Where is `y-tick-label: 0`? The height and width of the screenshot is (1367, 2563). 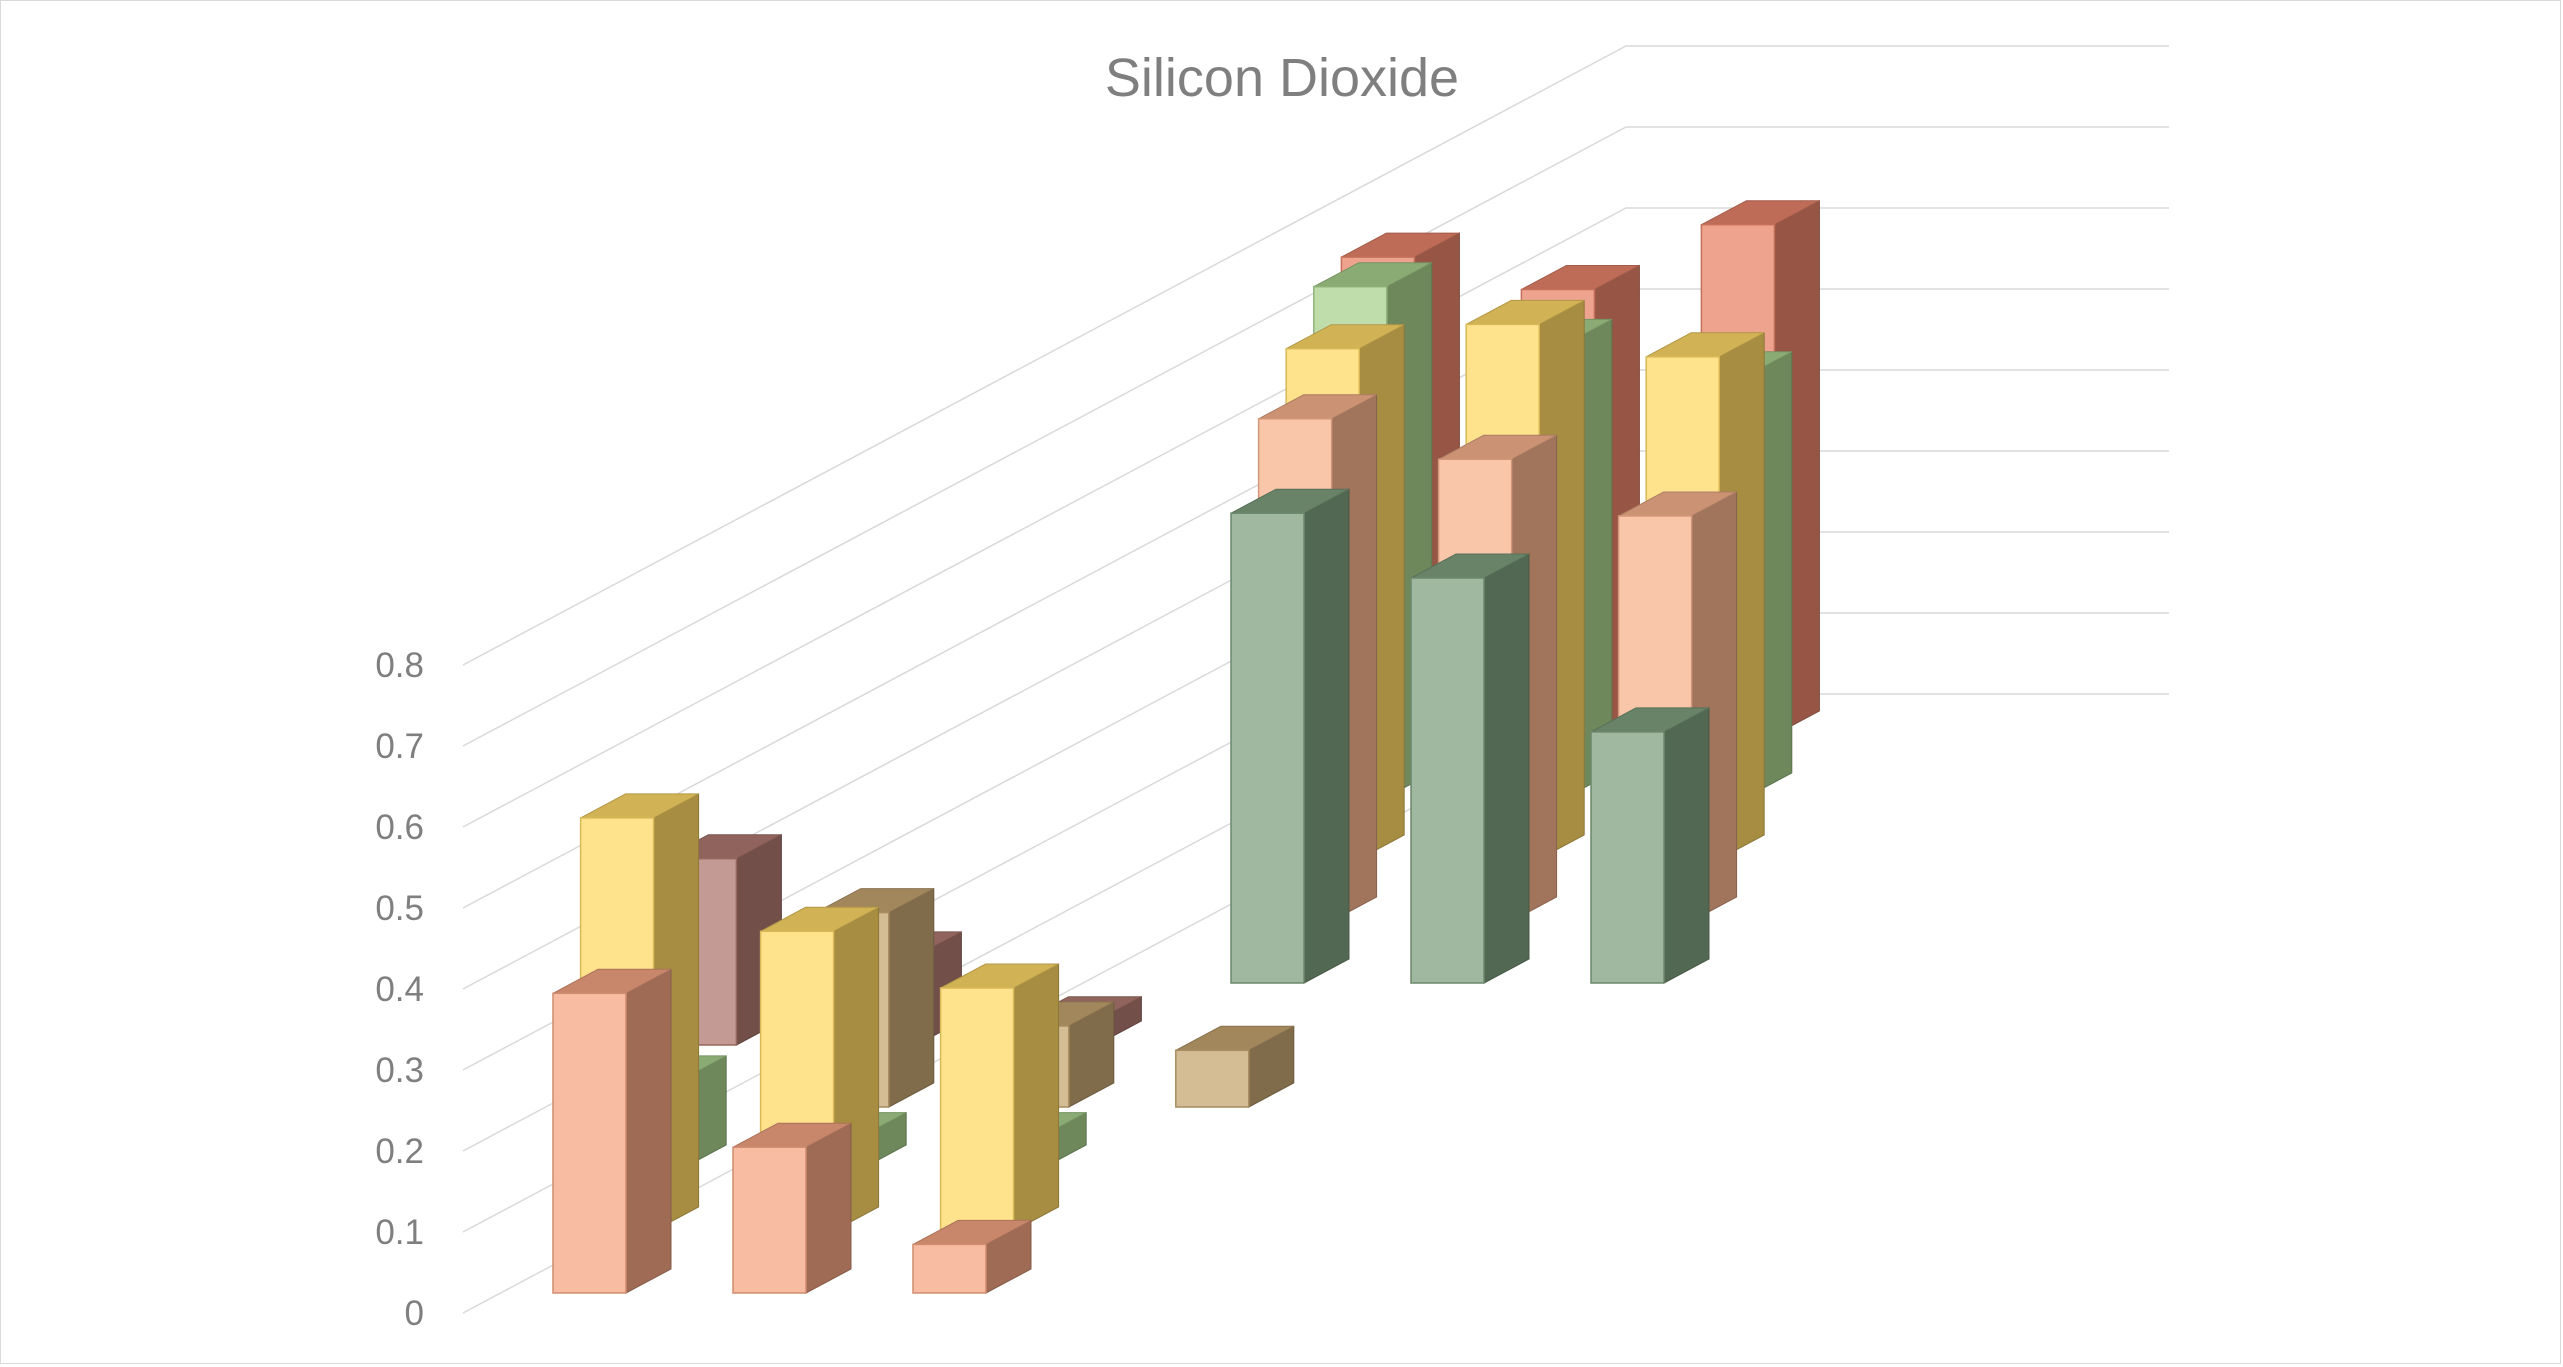 y-tick-label: 0 is located at coordinates (414, 1313).